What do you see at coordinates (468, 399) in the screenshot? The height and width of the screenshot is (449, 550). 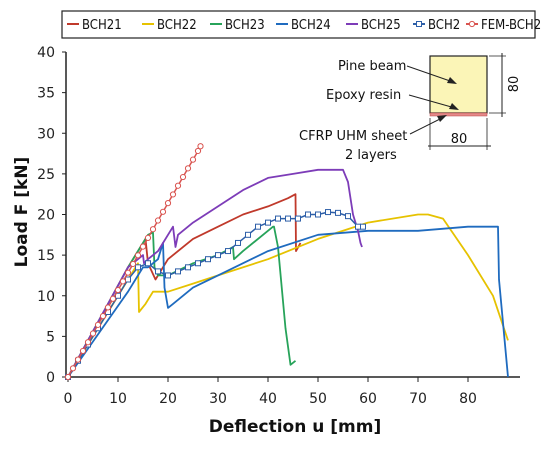 I see `x-tick-label: 80` at bounding box center [468, 399].